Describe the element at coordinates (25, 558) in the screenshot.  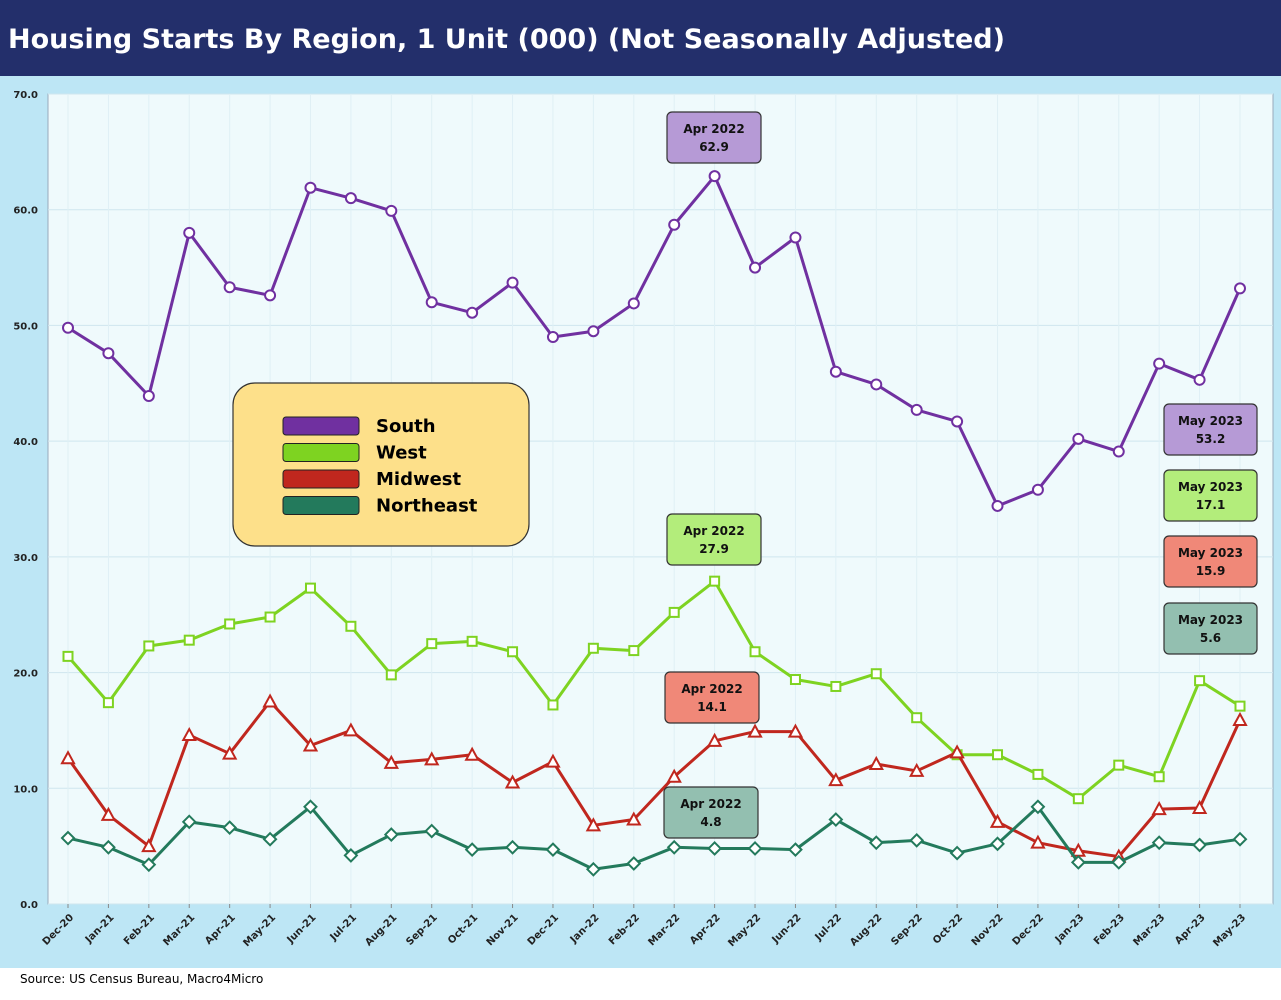
I see `y-tick-label: 30.0` at that location.